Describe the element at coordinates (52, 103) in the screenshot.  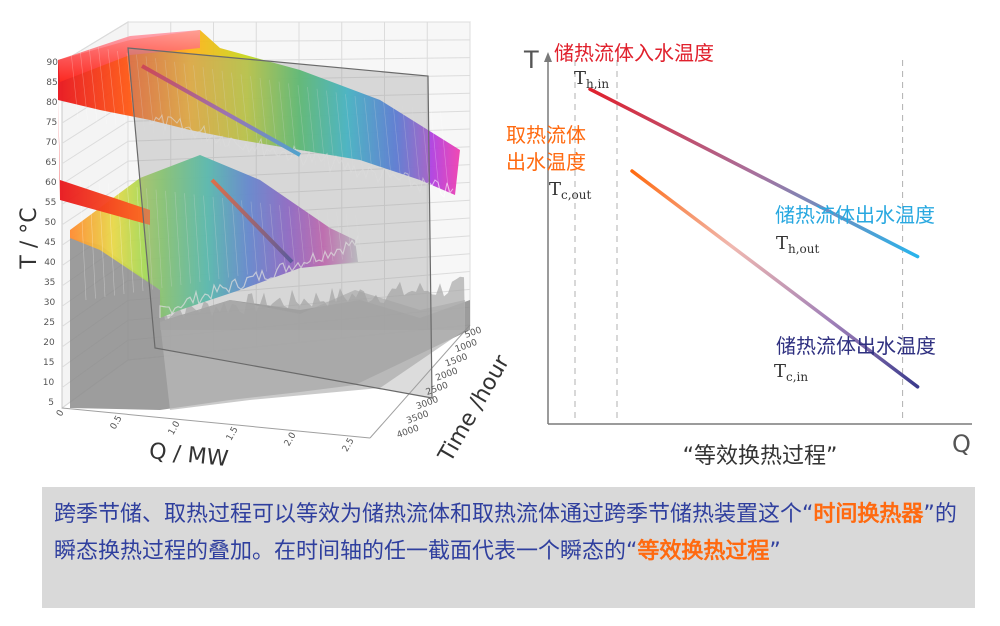
I see `y-tick-label: 80` at that location.